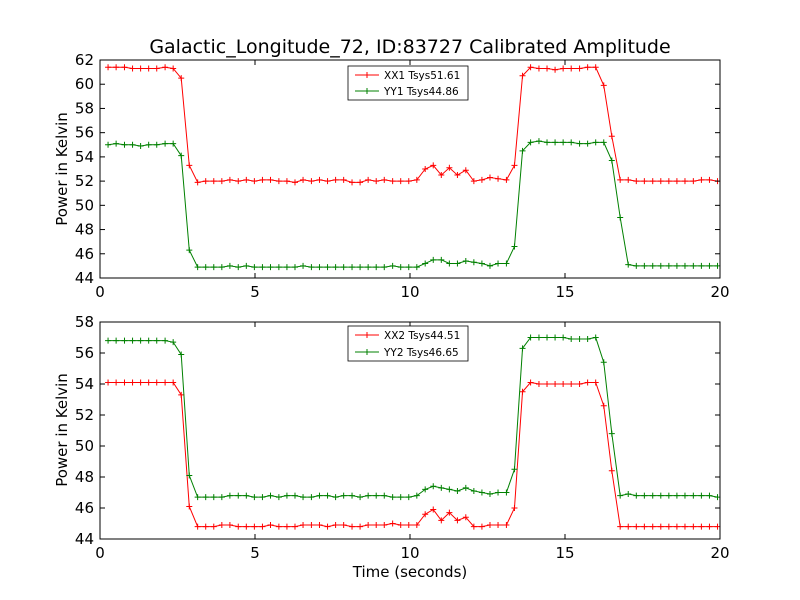  I want to click on top-y-tick-label: 62, so click(84, 60).